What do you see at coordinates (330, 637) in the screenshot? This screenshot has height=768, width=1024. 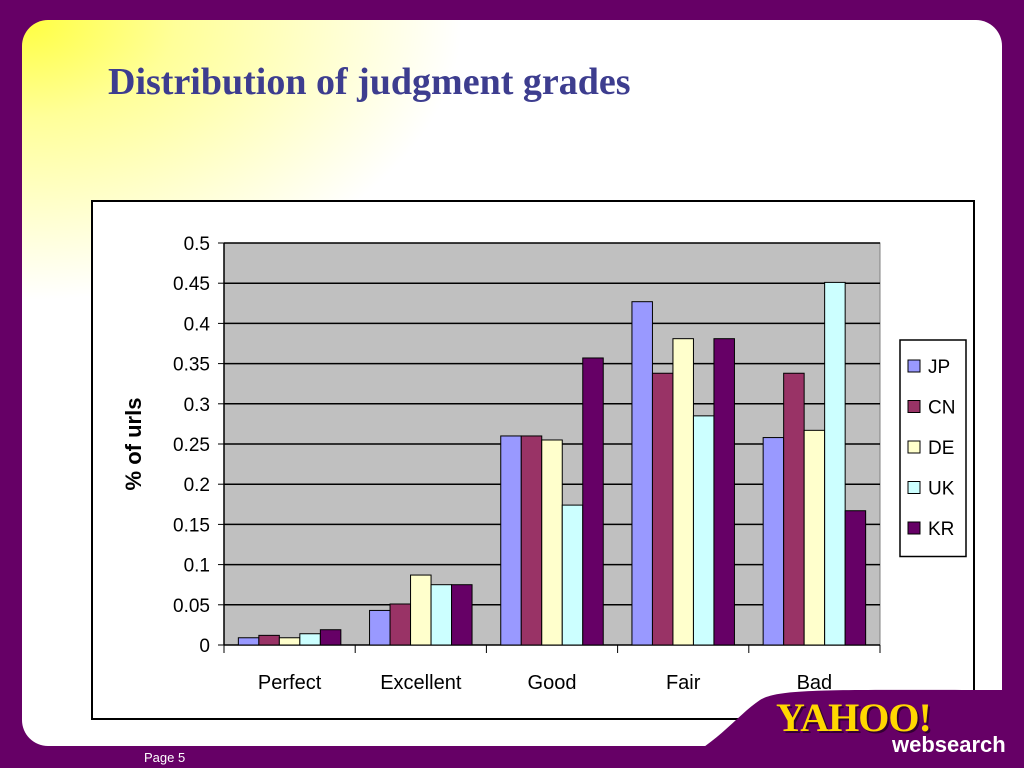 I see `bar-kr-perfect` at bounding box center [330, 637].